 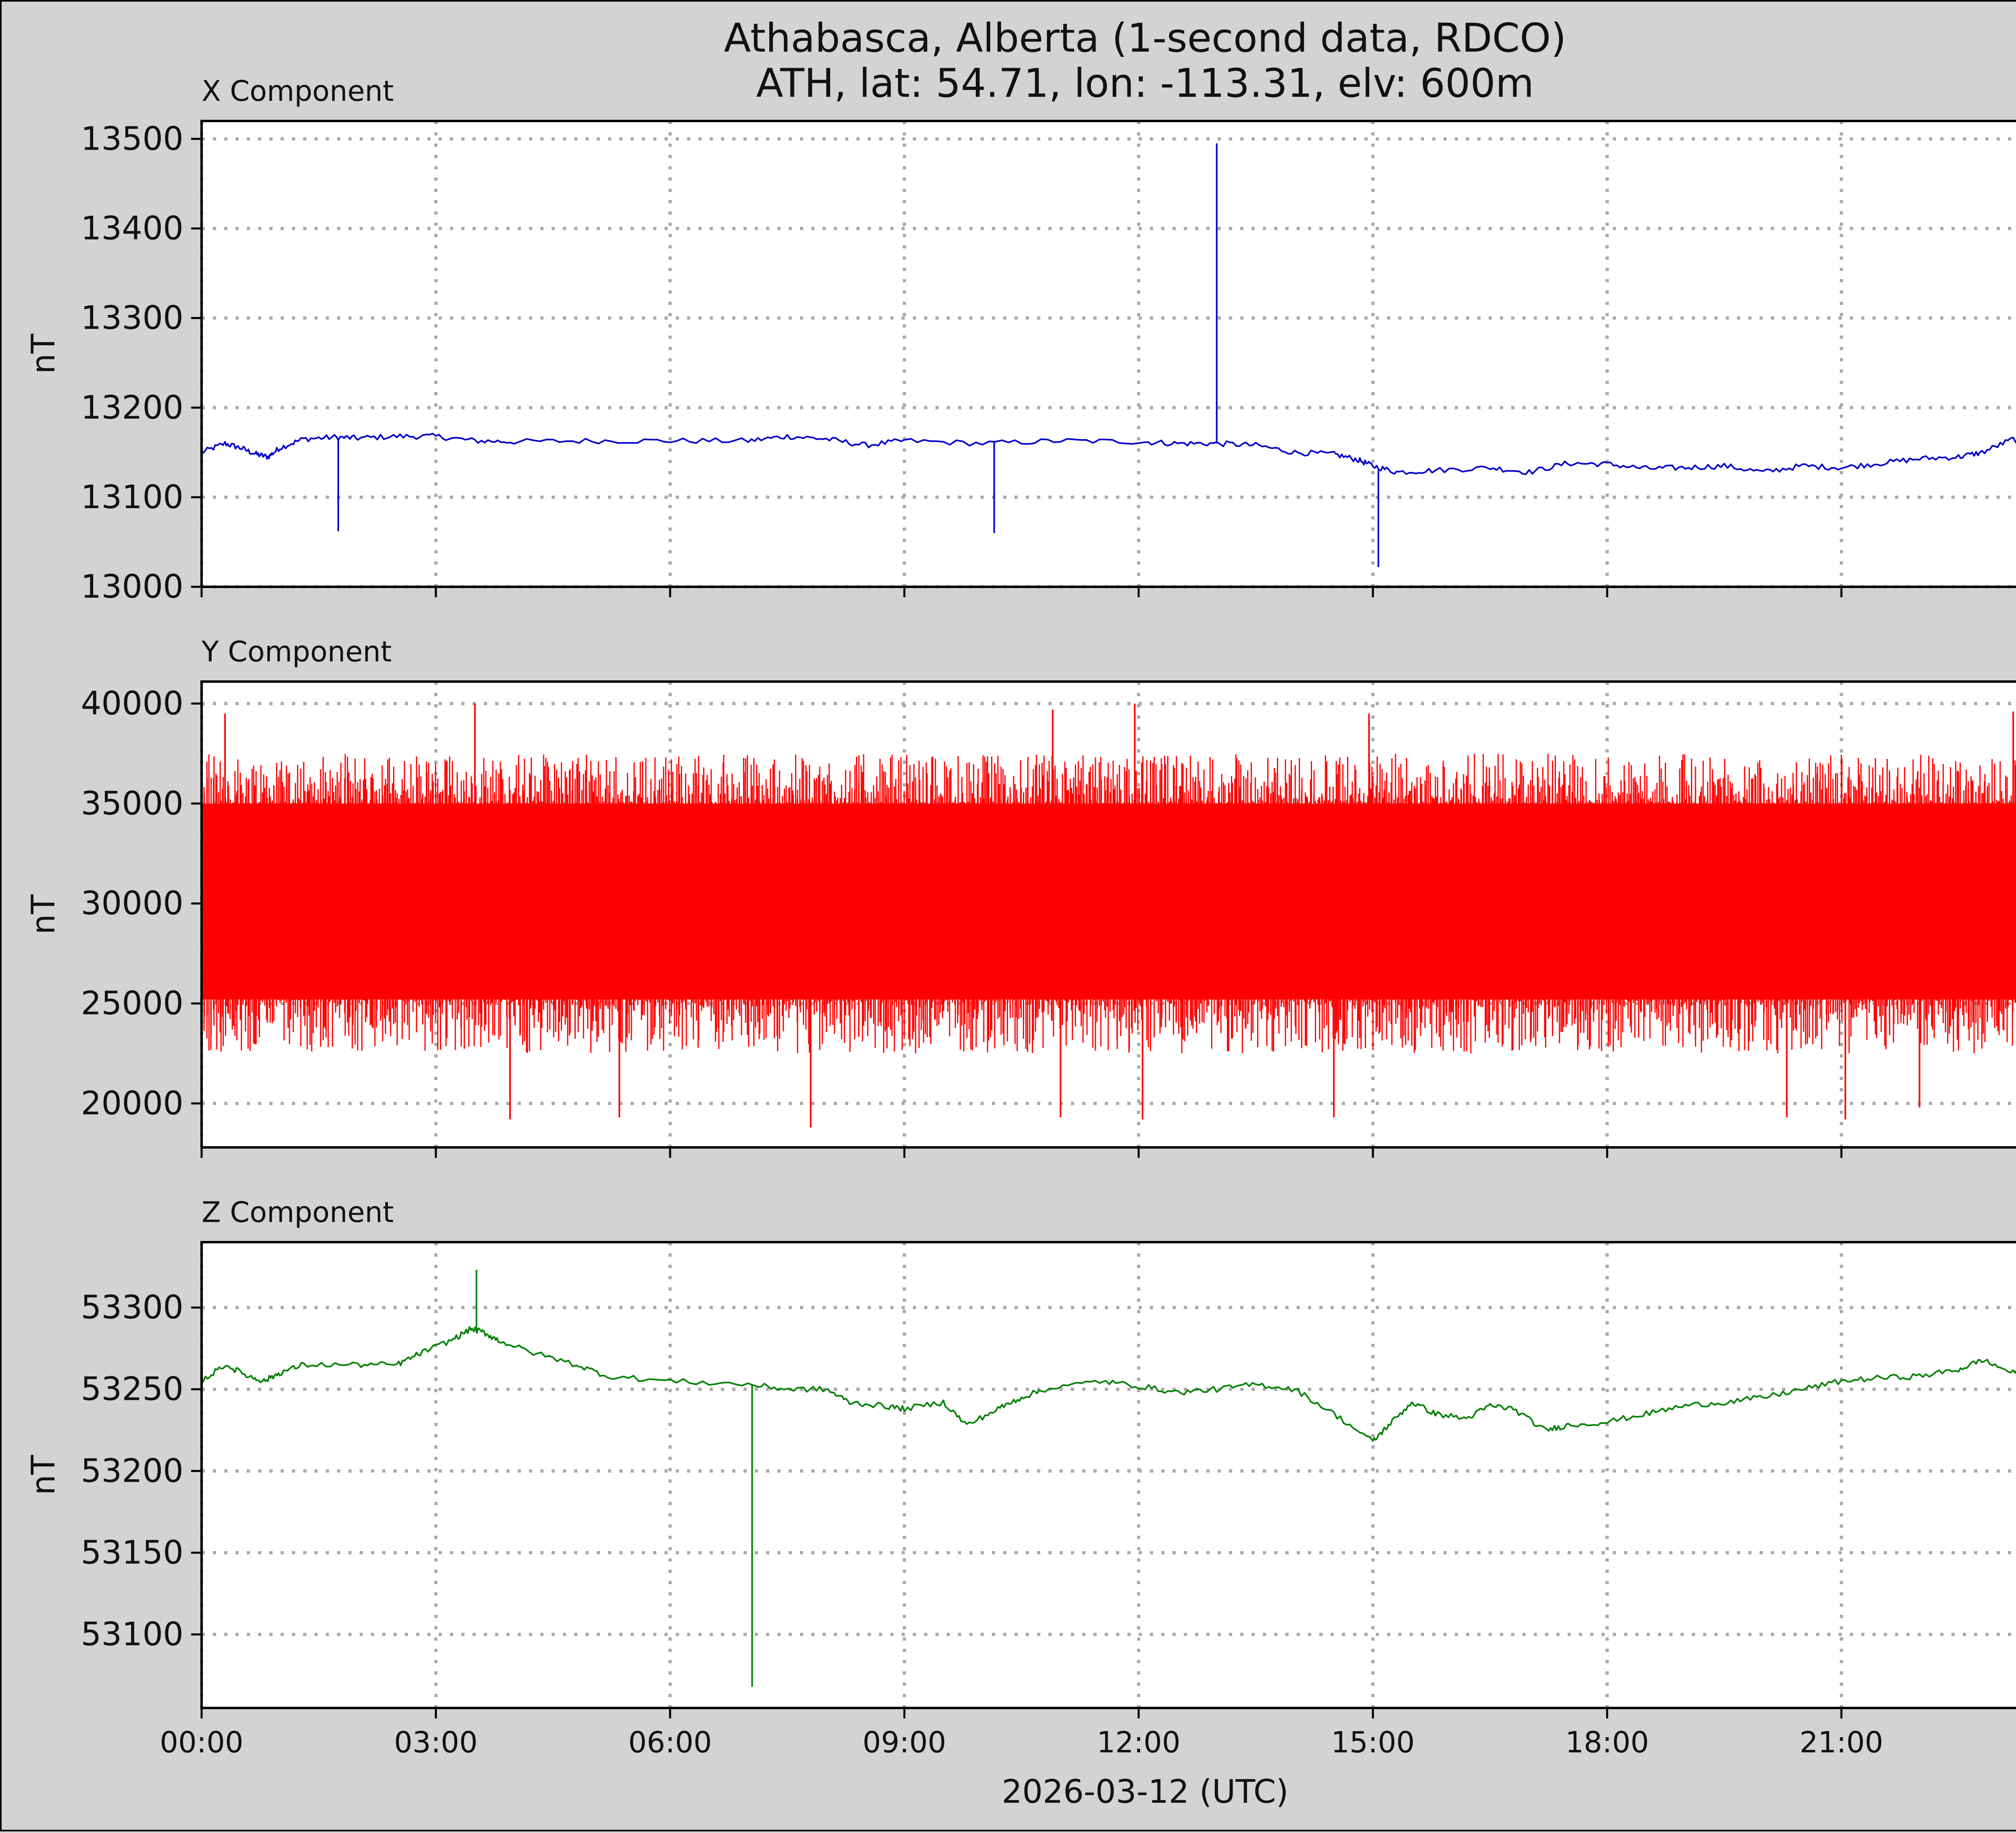 I want to click on x-tick-label: 18:00, so click(x=1607, y=1742).